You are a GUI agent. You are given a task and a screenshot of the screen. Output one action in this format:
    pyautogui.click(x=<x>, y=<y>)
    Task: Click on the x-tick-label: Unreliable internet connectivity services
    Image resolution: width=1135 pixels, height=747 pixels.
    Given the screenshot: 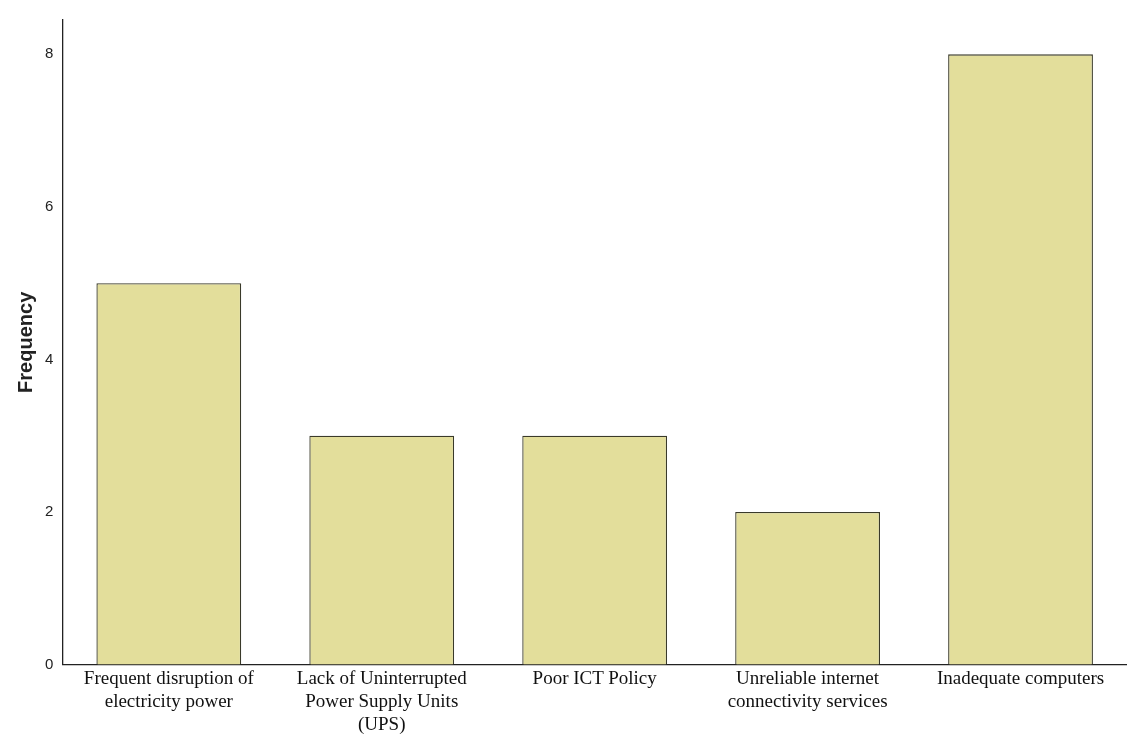 What is the action you would take?
    pyautogui.click(x=807, y=688)
    